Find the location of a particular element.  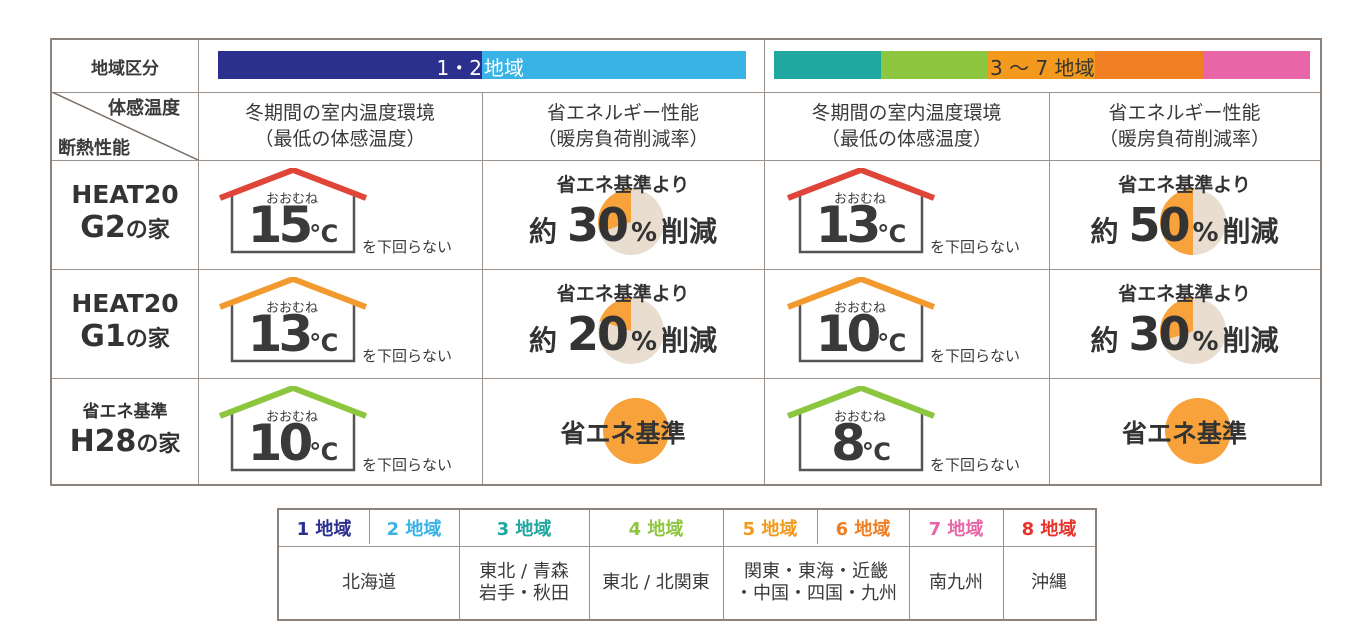

row-head-code: H28 is located at coordinates (103, 441).